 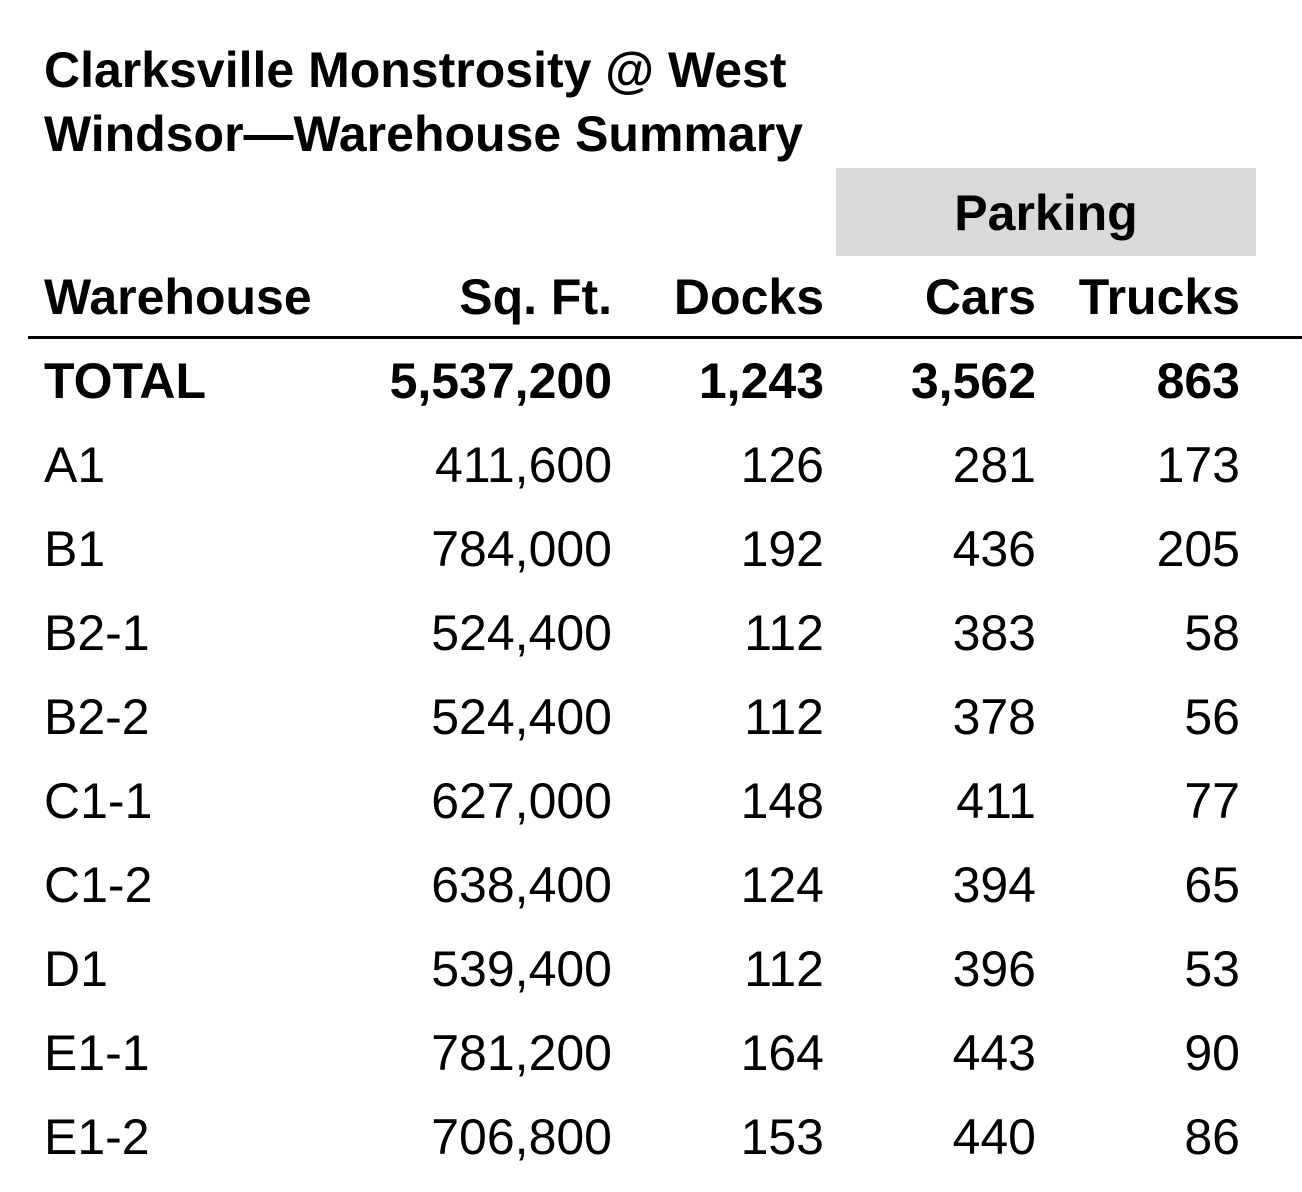 What do you see at coordinates (1198, 549) in the screenshot?
I see `cell-trucks: 205` at bounding box center [1198, 549].